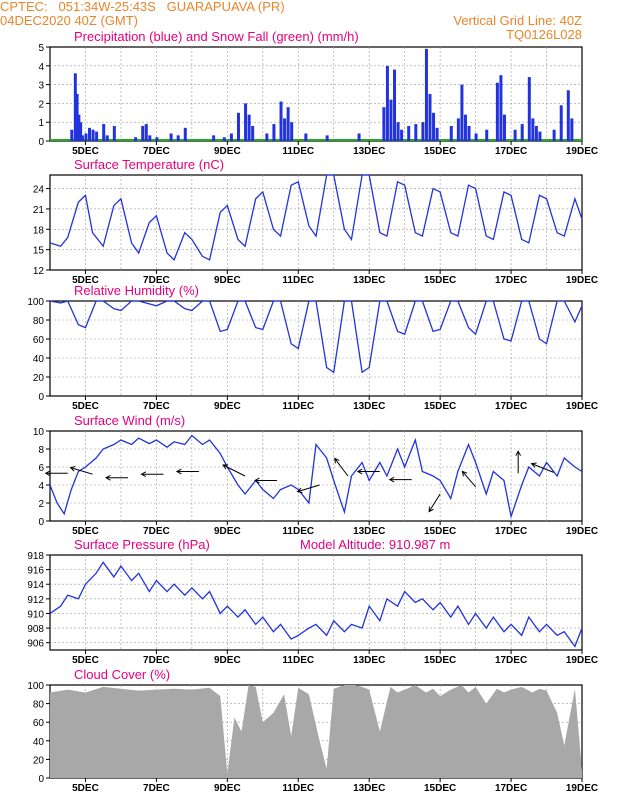  I want to click on header-grid-note: Vertical Grid Line: 40Z, so click(517, 20).